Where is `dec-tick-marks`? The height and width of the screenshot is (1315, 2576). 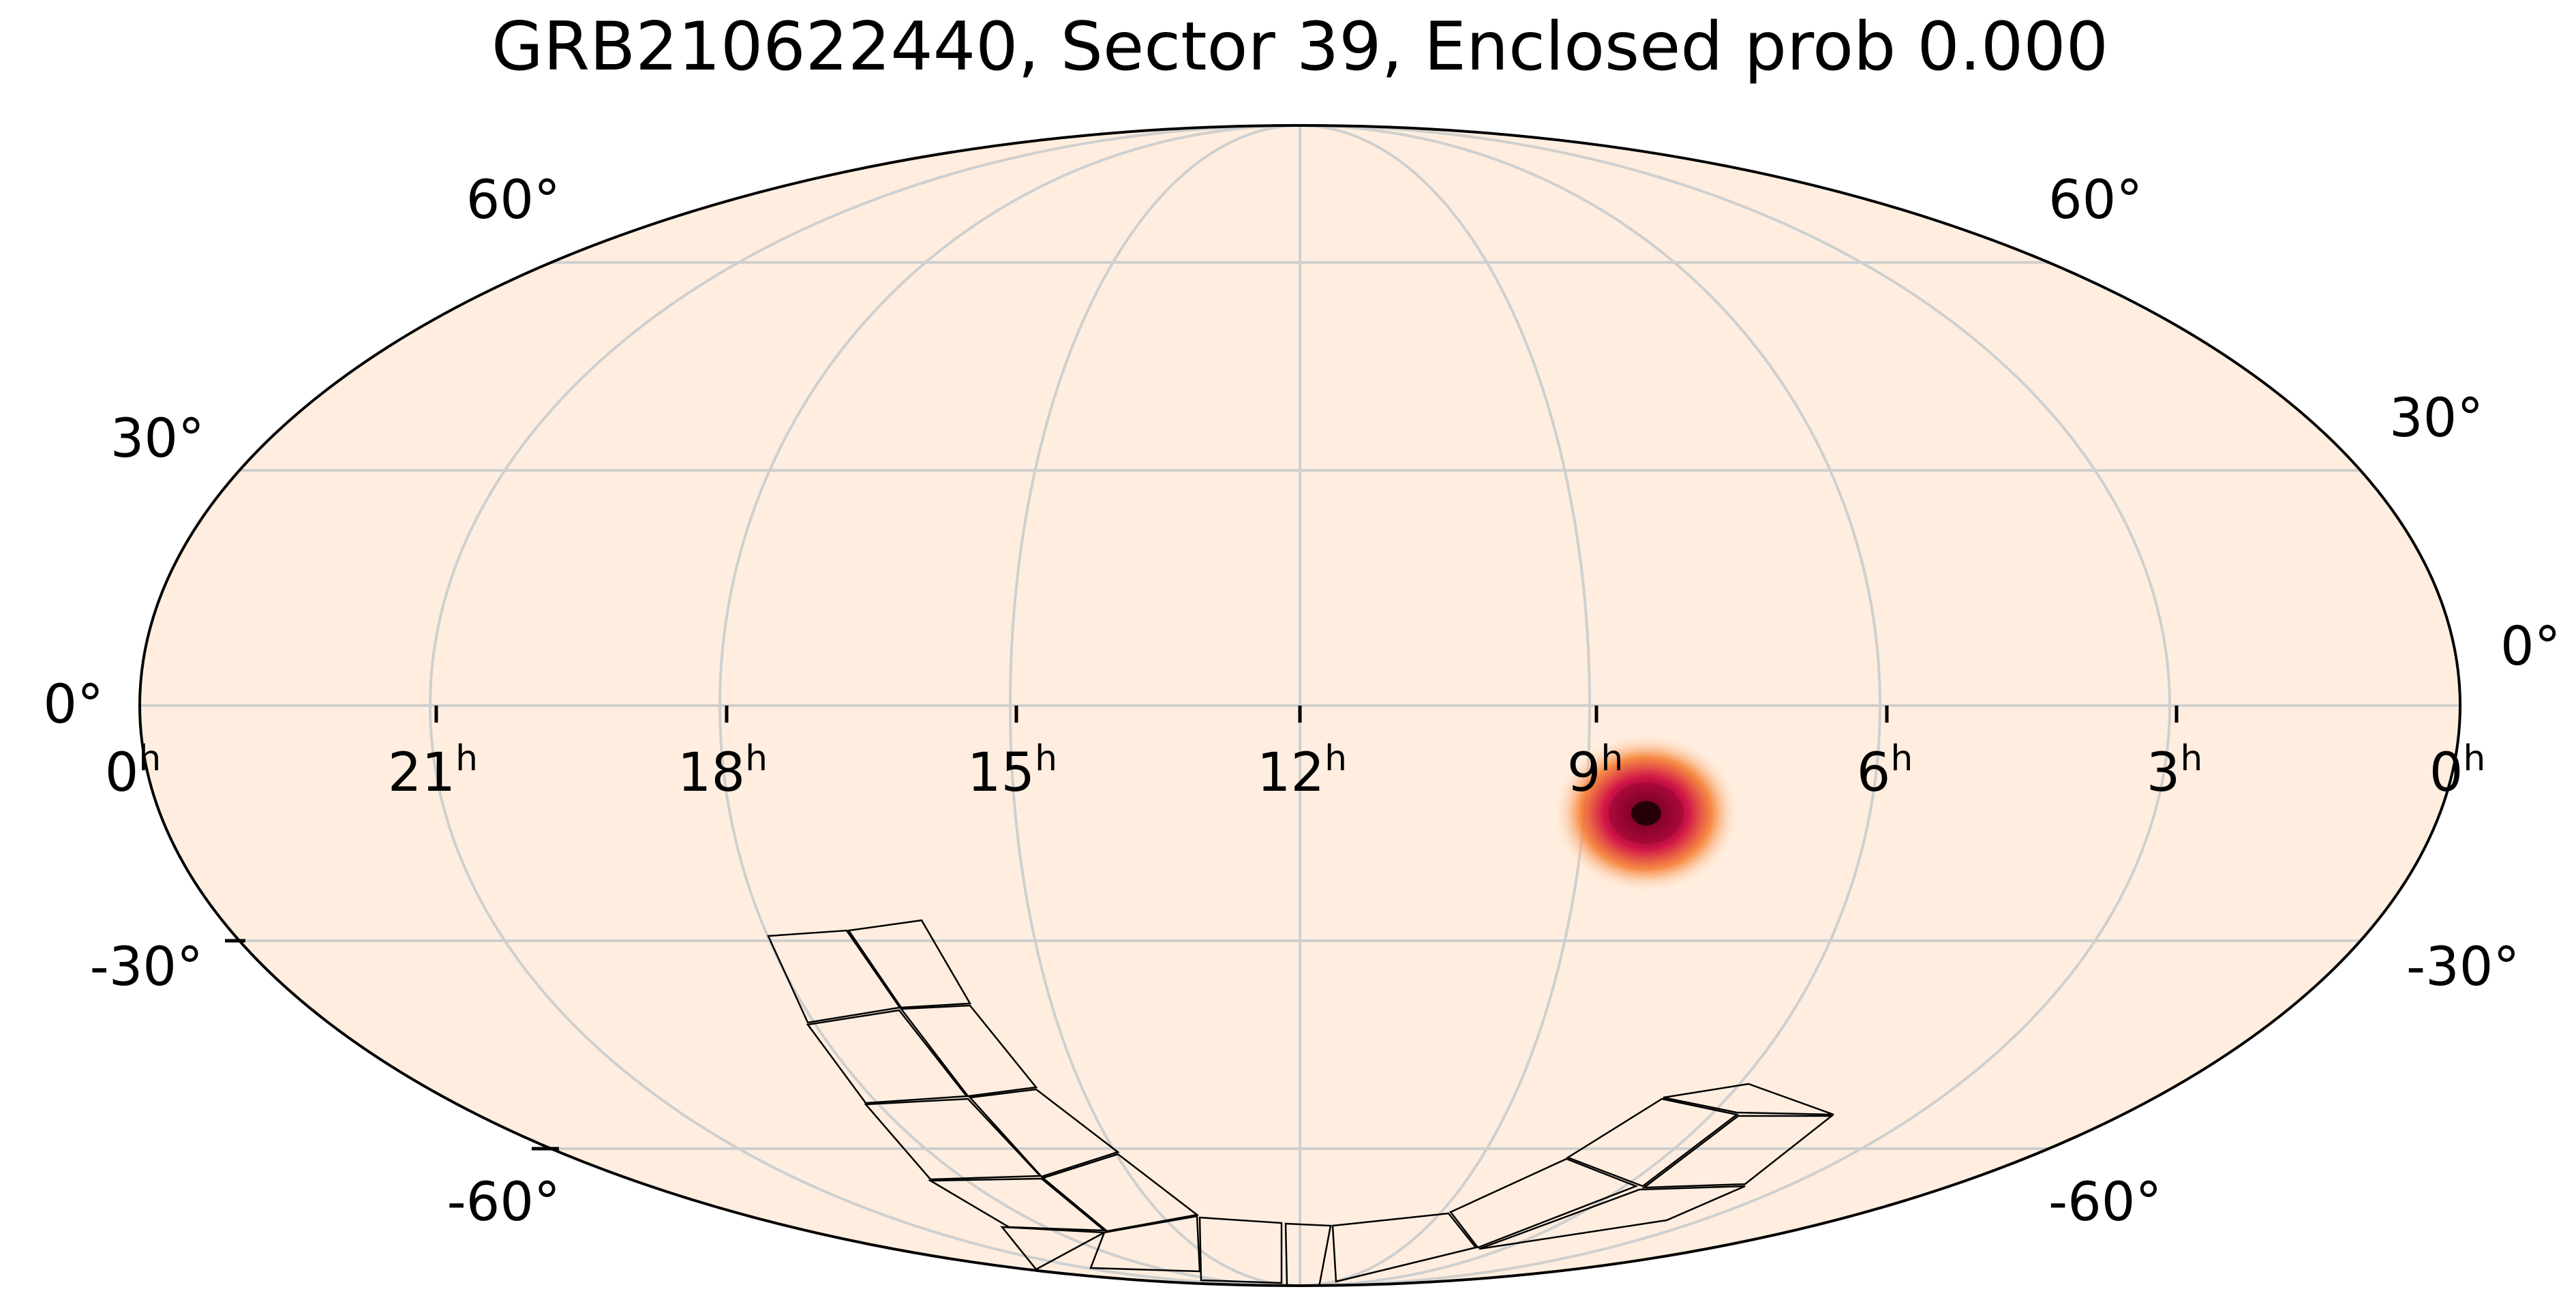
dec-tick-marks is located at coordinates (392, 1045).